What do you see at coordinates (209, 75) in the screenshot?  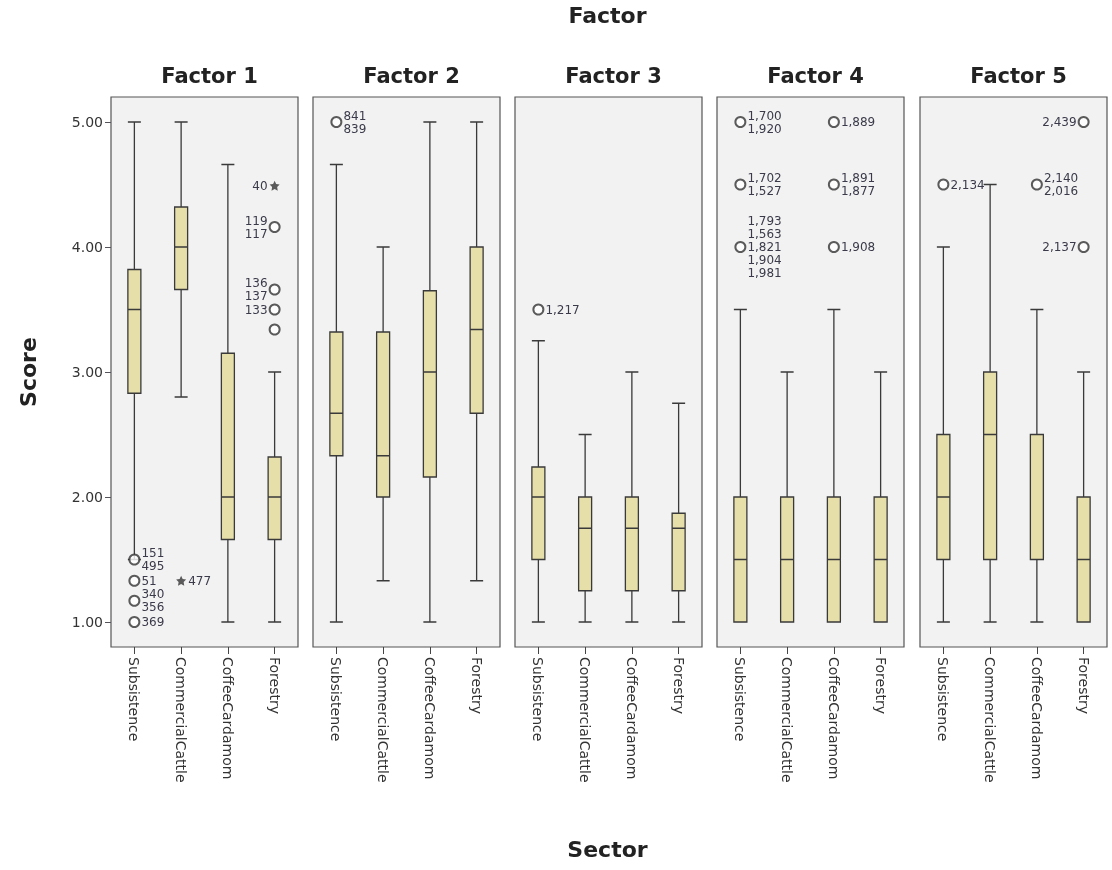 I see `chart-title: Factor 1` at bounding box center [209, 75].